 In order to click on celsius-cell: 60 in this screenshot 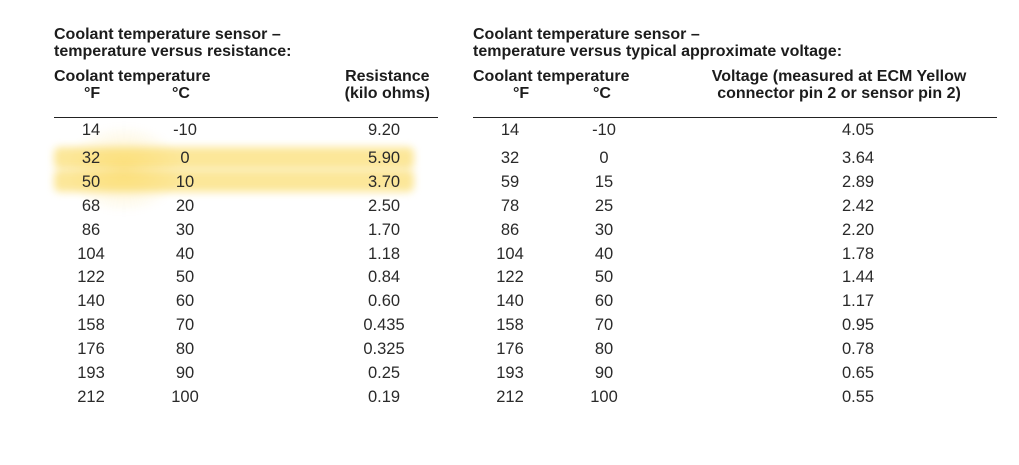, I will do `click(185, 301)`.